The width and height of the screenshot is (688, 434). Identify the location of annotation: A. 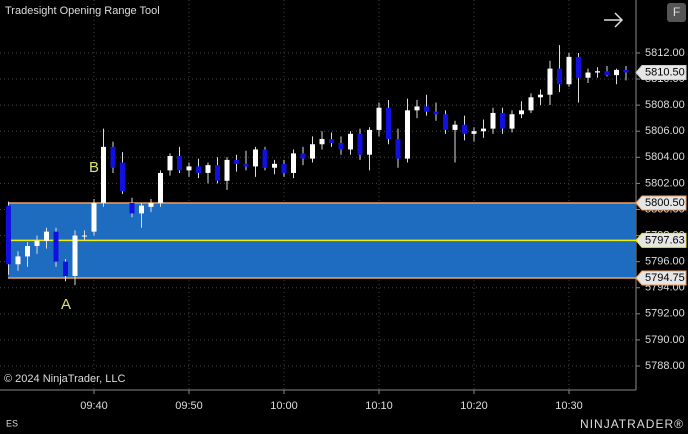
(66, 304).